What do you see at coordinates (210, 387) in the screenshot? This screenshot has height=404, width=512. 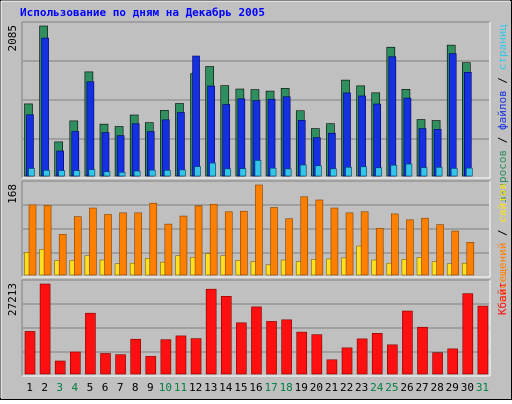 I see `x-tick-label: 13` at bounding box center [210, 387].